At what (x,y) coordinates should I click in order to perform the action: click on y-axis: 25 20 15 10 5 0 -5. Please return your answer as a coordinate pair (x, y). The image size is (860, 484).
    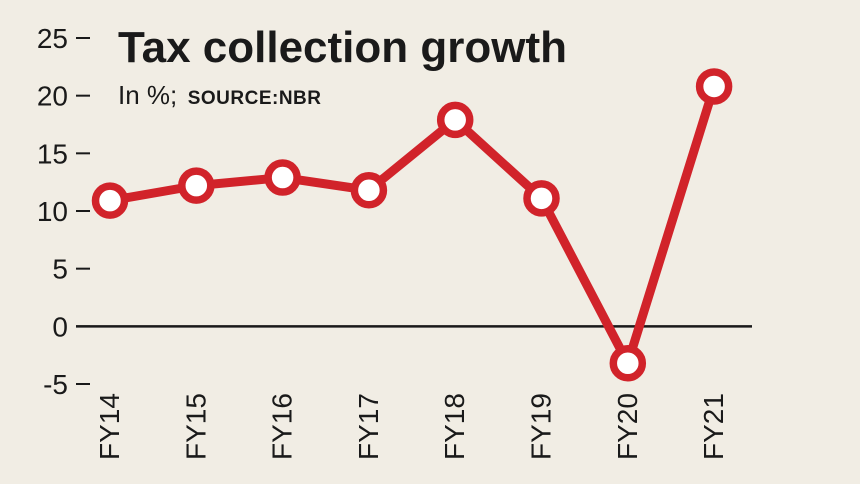
    Looking at the image, I should click on (63, 211).